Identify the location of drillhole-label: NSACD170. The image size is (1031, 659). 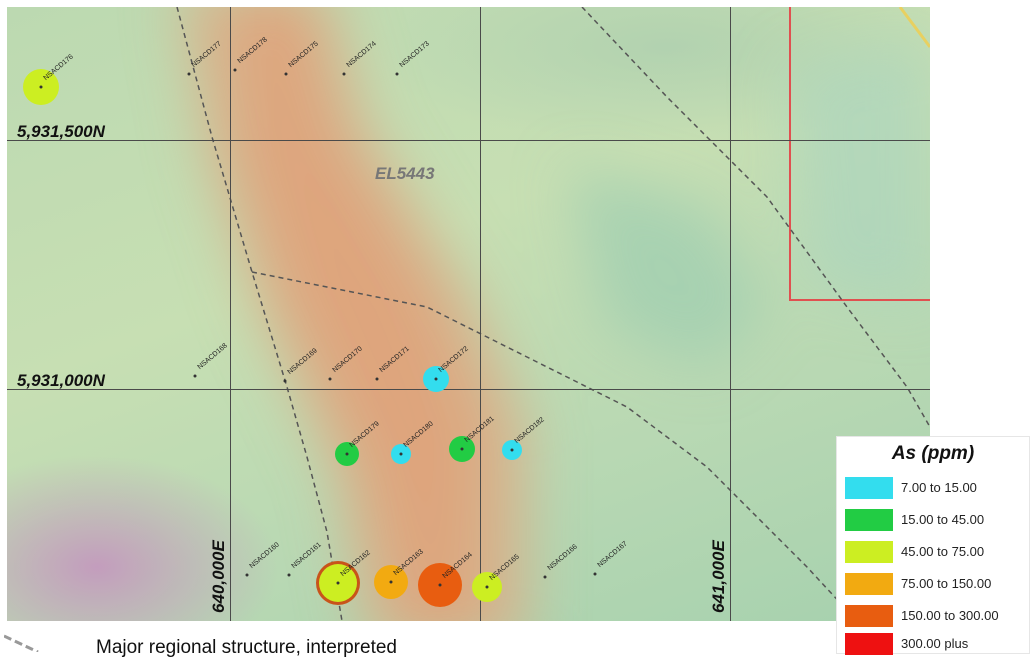
(347, 359).